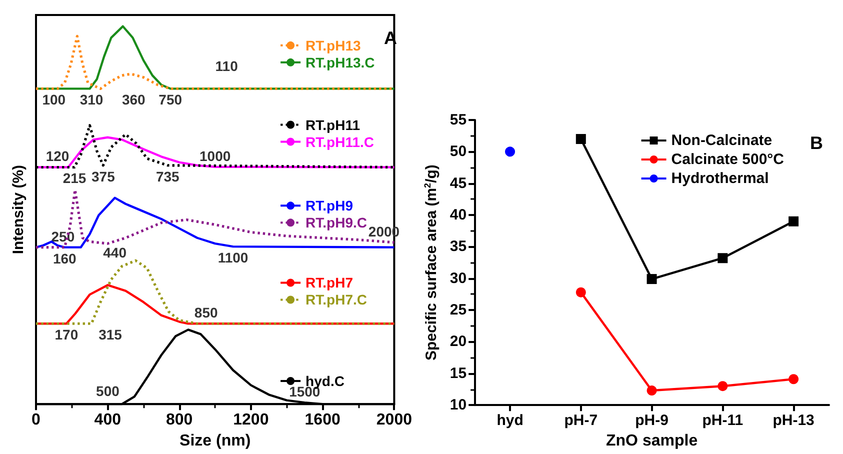 This screenshot has width=843, height=454. I want to click on x-tick-label: pH-9, so click(651, 421).